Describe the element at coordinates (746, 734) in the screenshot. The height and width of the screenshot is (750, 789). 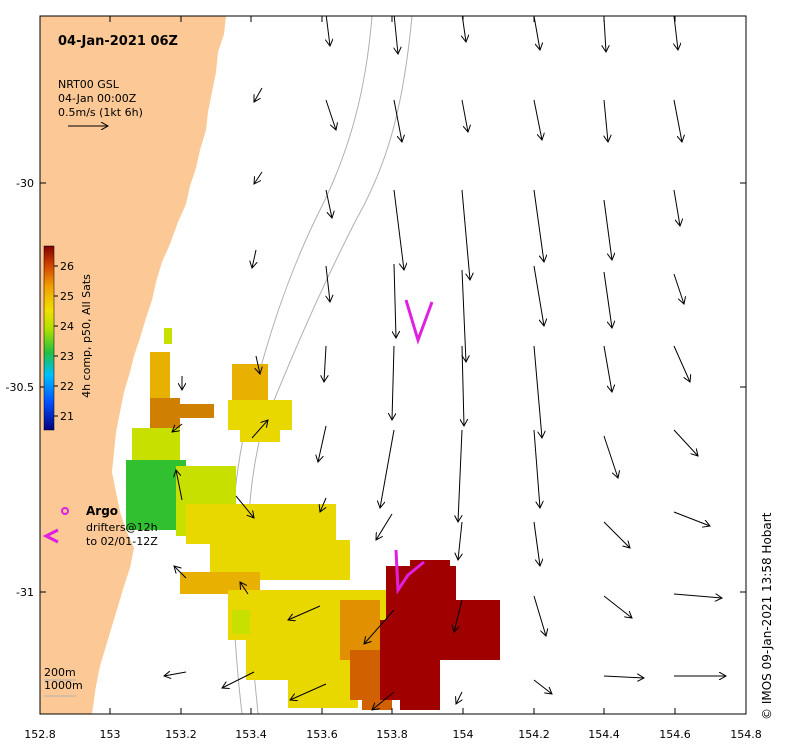
I see `x-tick-label: 154.8` at that location.